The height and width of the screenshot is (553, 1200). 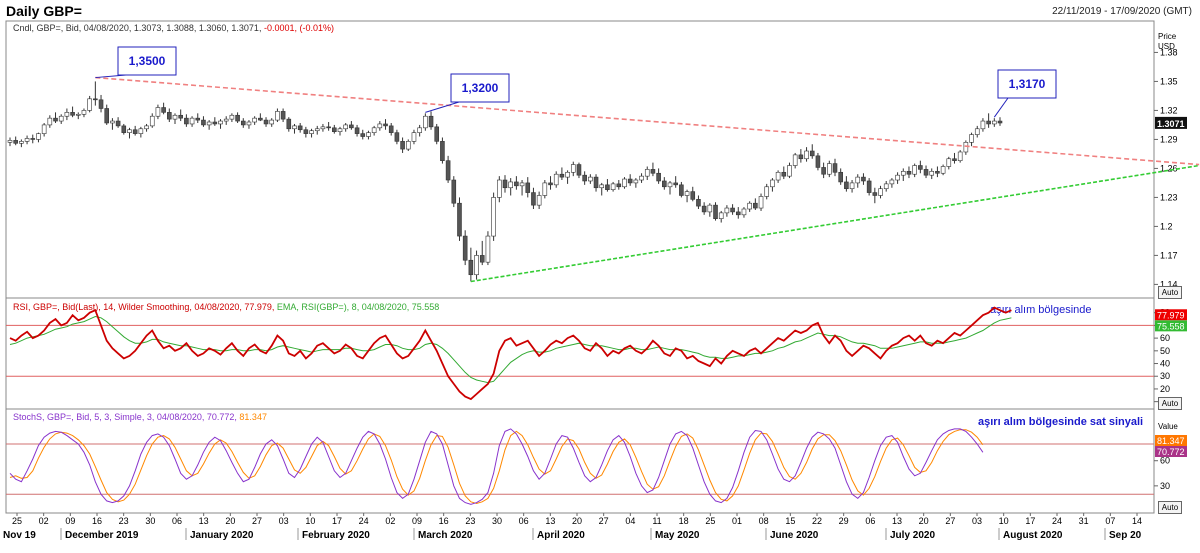 What do you see at coordinates (44, 11) in the screenshot?
I see `chart-title: Daily GBP=` at bounding box center [44, 11].